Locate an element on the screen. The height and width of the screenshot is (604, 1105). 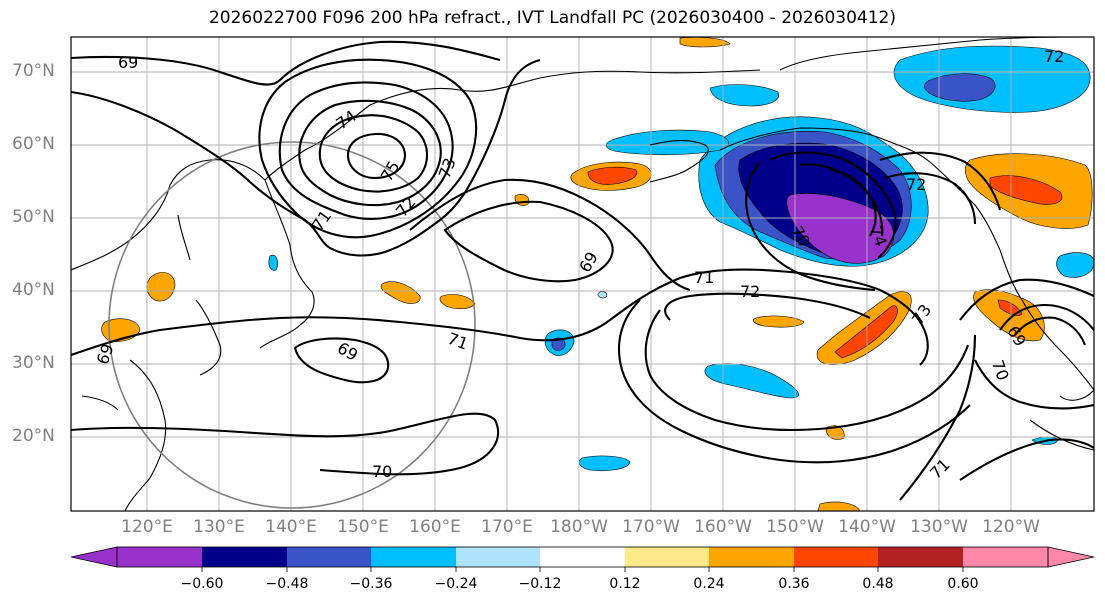
colorbar-tick-label: 0.48 is located at coordinates (878, 584).